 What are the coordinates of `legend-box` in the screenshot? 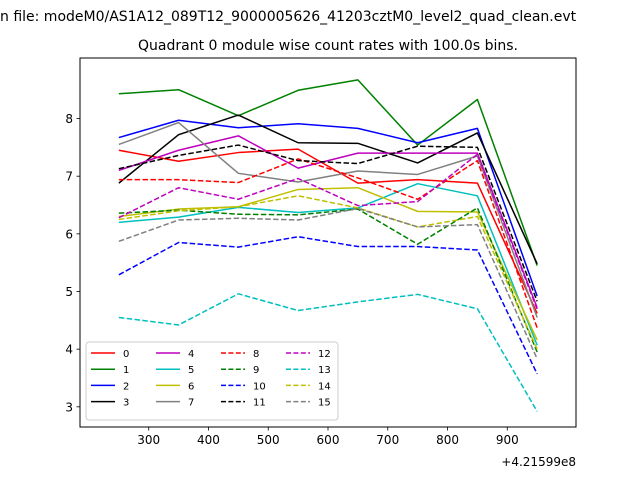 It's located at (212, 381).